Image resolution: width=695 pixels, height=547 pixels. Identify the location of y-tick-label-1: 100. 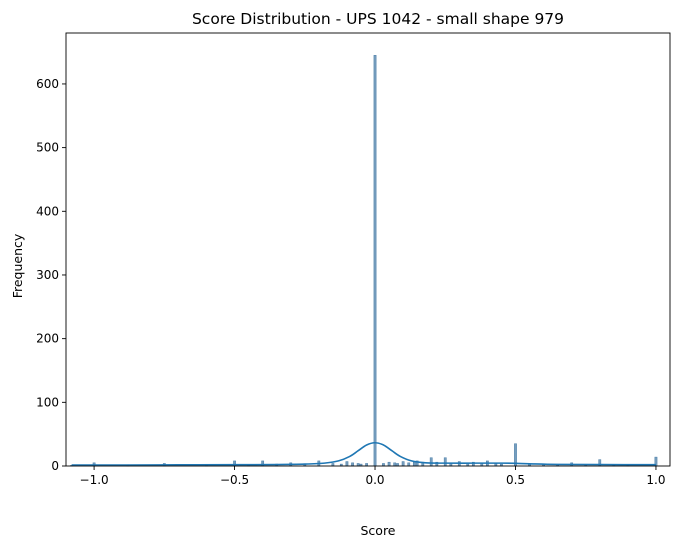
(47, 402).